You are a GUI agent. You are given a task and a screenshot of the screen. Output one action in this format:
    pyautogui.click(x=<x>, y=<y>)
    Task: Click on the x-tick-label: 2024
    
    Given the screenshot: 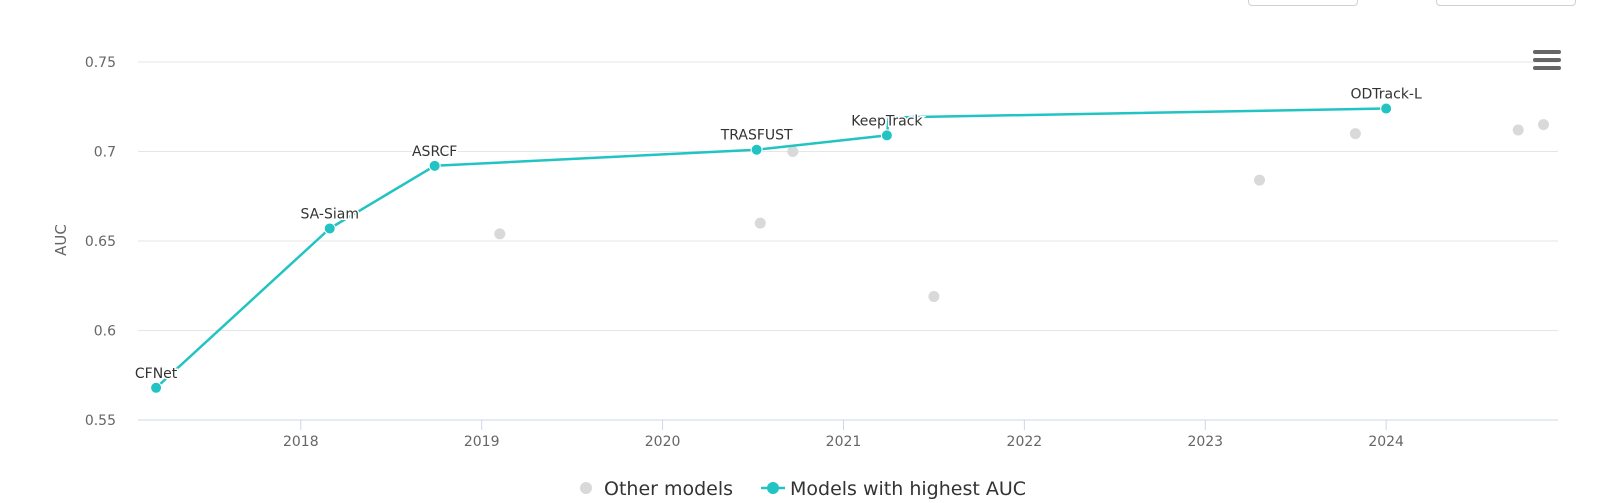 What is the action you would take?
    pyautogui.click(x=1386, y=442)
    